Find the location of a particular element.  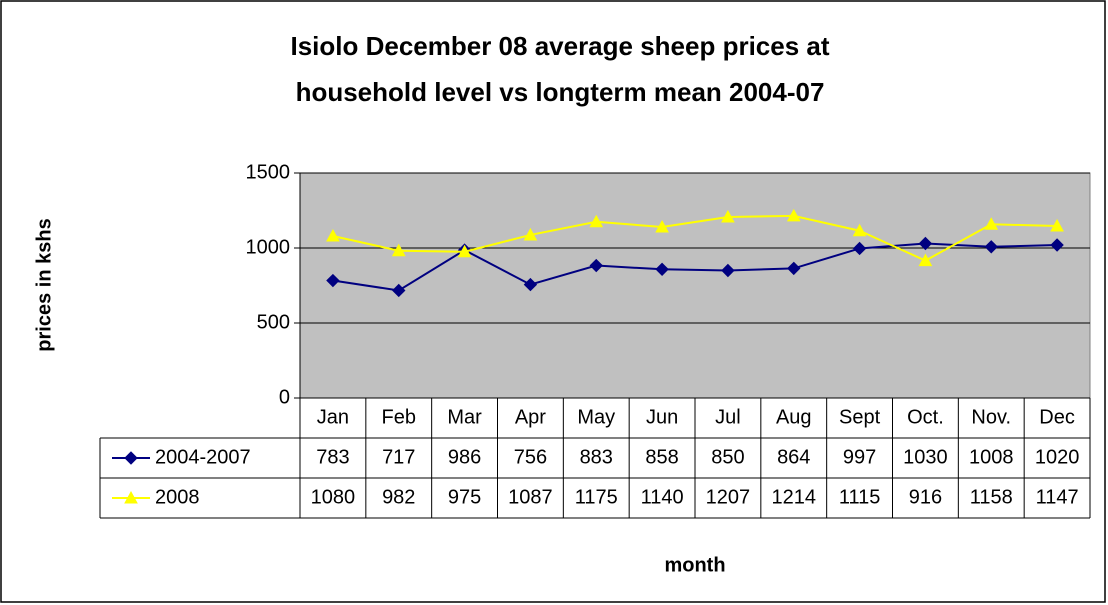

table-value: 783 is located at coordinates (332, 457).